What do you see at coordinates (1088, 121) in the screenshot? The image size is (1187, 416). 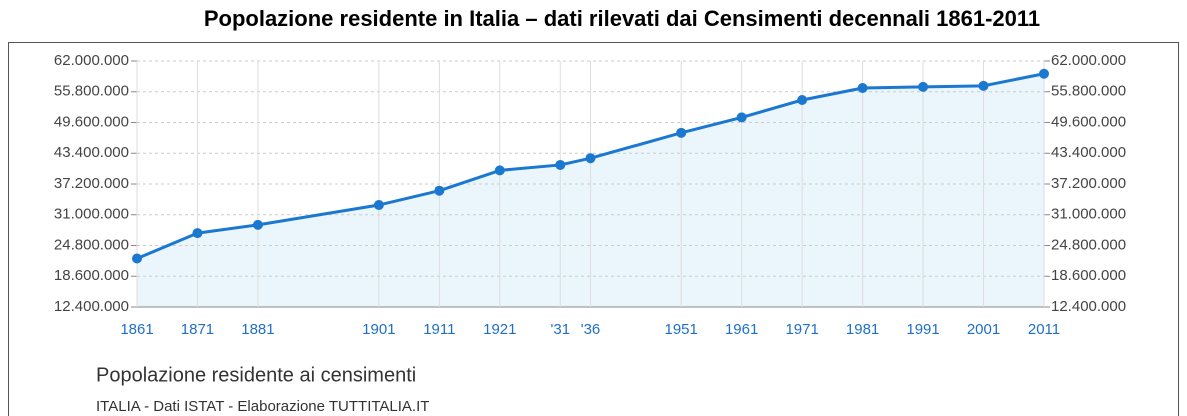 I see `y2-tick-label: 49.600.000` at bounding box center [1088, 121].